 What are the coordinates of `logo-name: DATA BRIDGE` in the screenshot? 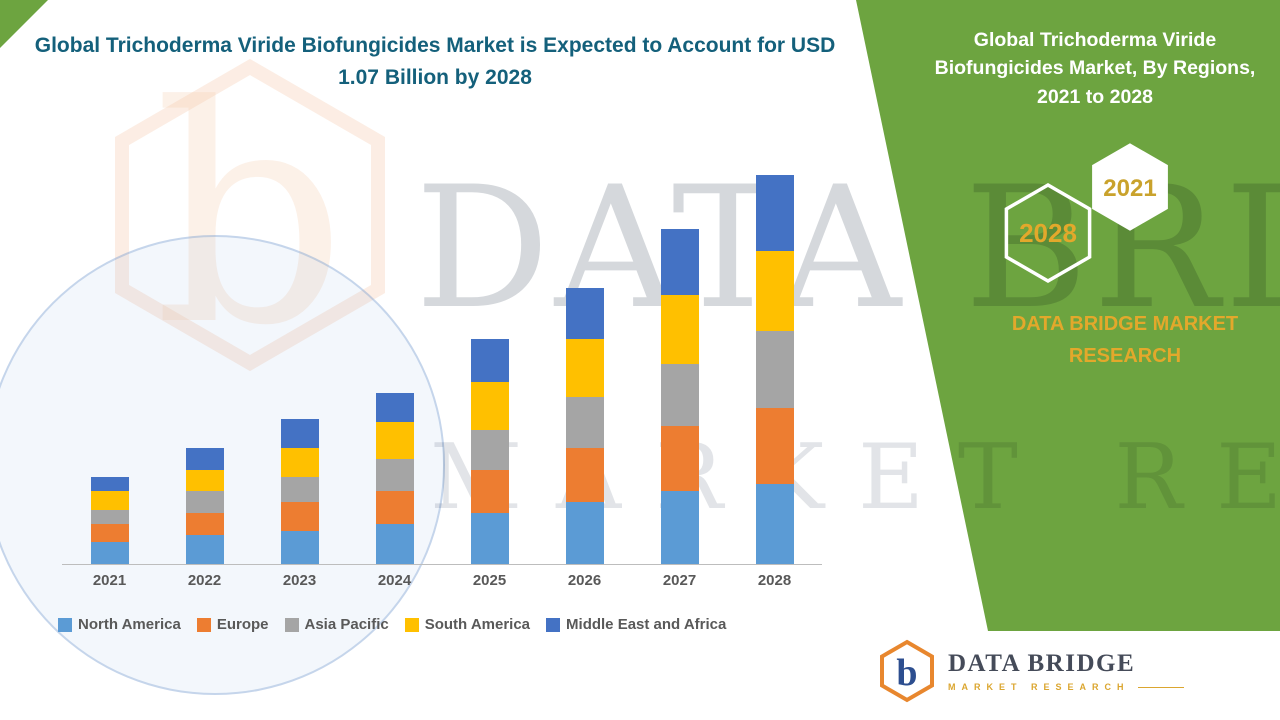 It's located at (1042, 663).